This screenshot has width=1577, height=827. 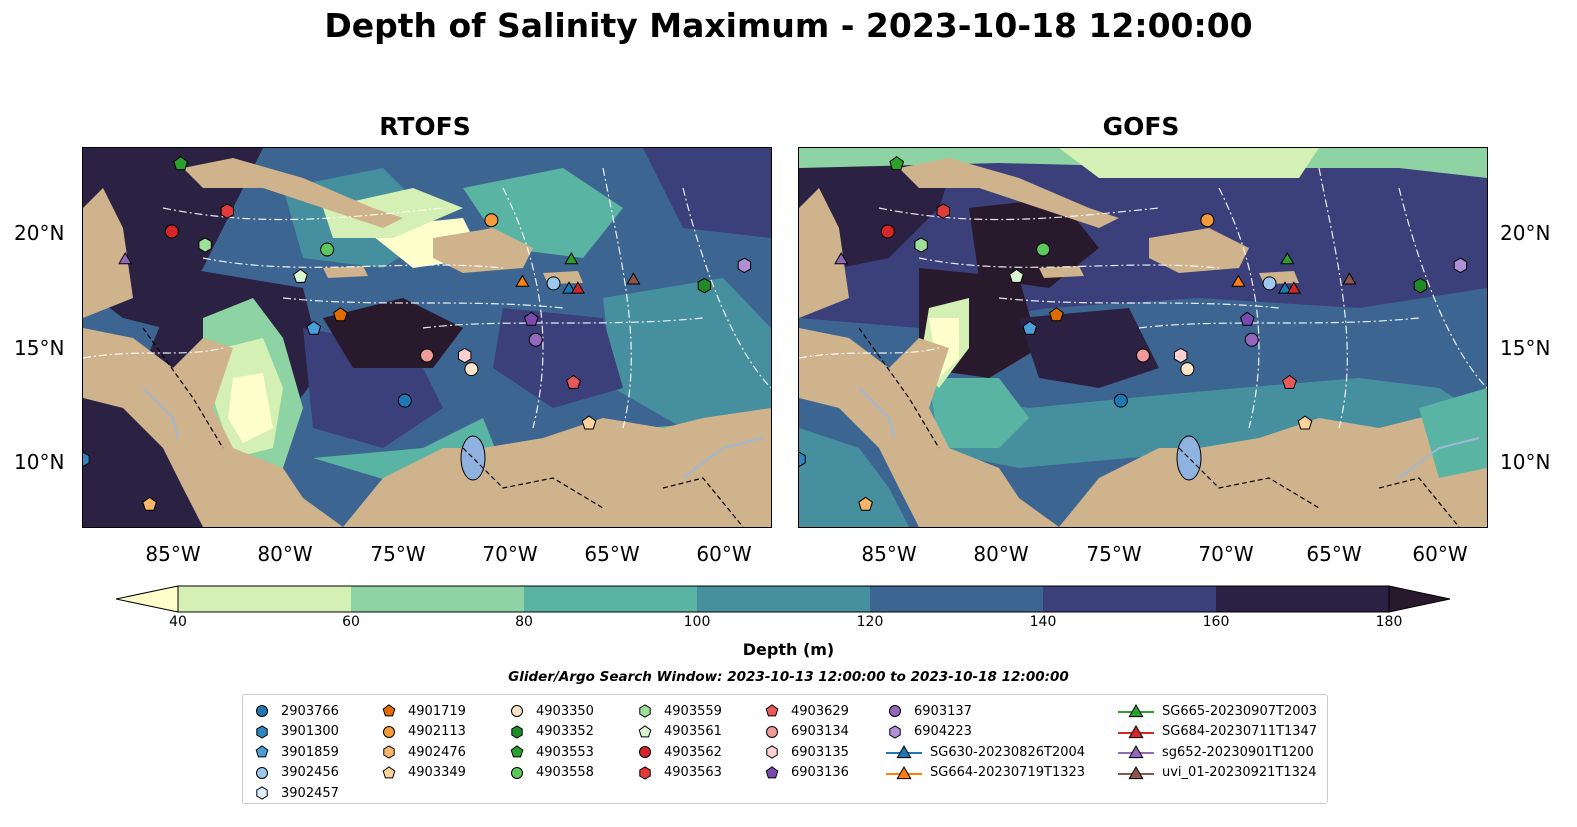 What do you see at coordinates (39, 233) in the screenshot?
I see `ytick-left-20n: 20°N` at bounding box center [39, 233].